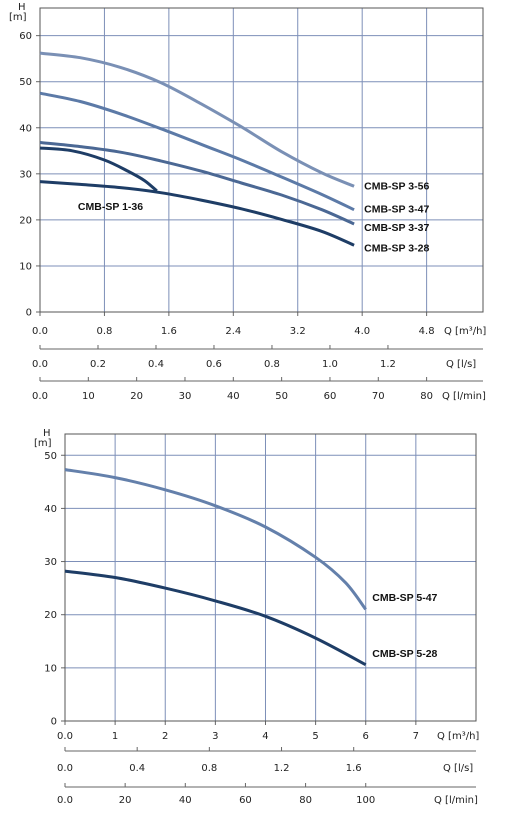 Image resolution: width=524 pixels, height=831 pixels. Describe the element at coordinates (98, 364) in the screenshot. I see `secondary-tick-label: 0.2` at that location.